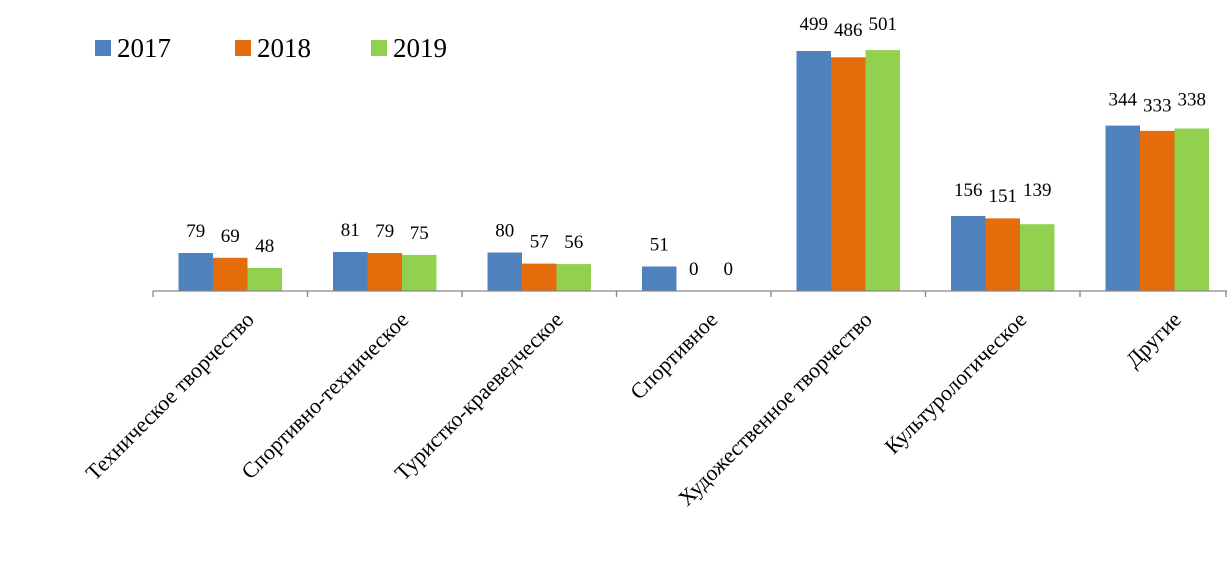 This screenshot has width=1227, height=576. Describe the element at coordinates (350, 230) in the screenshot. I see `data-label-2017-2: 81` at that location.